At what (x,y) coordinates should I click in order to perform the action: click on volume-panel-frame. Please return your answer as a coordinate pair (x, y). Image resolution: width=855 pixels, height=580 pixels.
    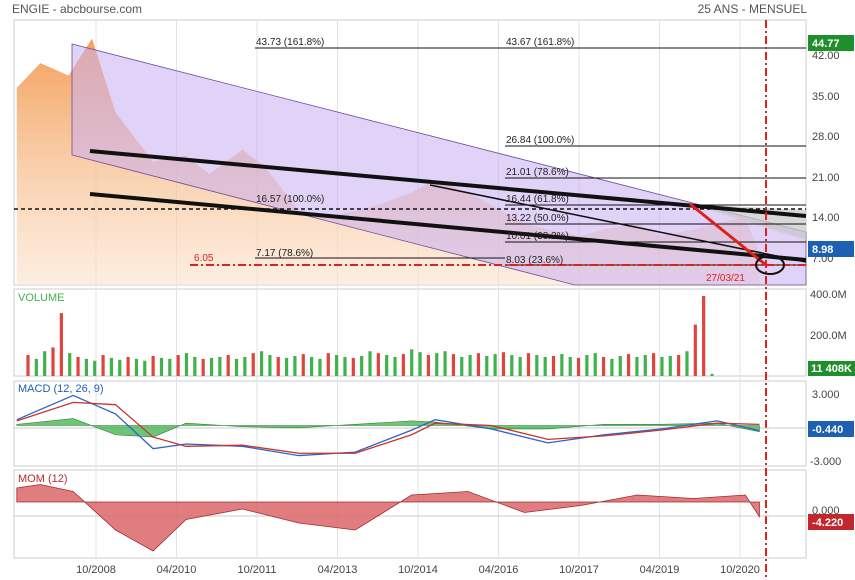
    Looking at the image, I should click on (410, 332).